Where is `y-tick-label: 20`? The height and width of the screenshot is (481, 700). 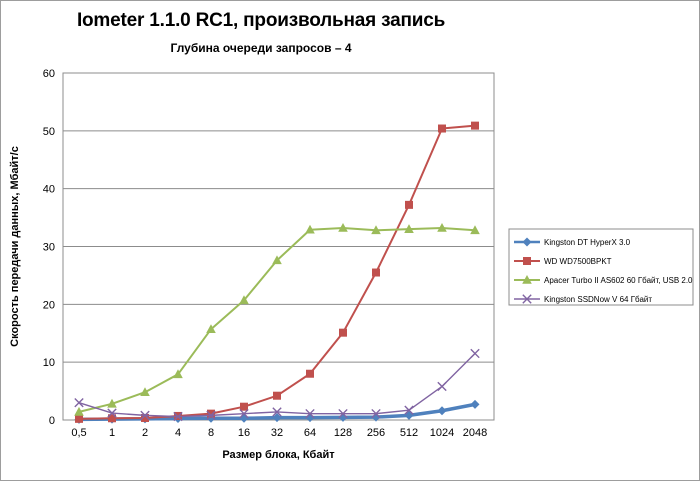 y-tick-label: 20 is located at coordinates (49, 305).